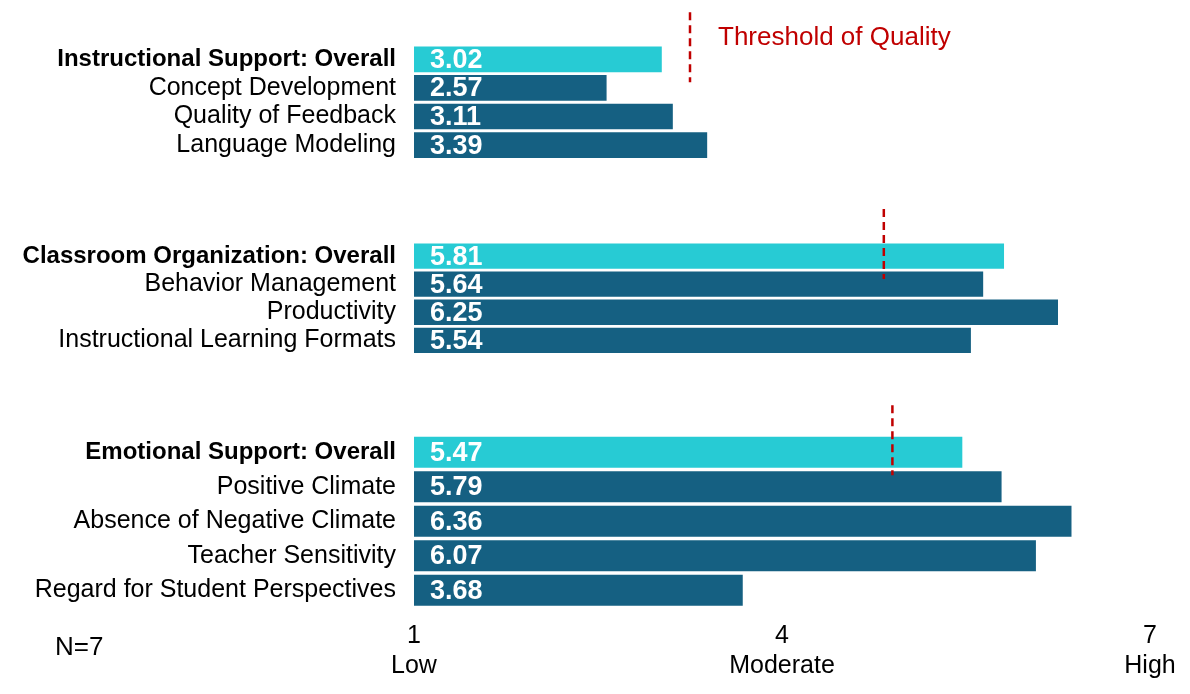 This screenshot has height=694, width=1190. Describe the element at coordinates (456, 520) in the screenshot. I see `data-label: 6.36` at that location.